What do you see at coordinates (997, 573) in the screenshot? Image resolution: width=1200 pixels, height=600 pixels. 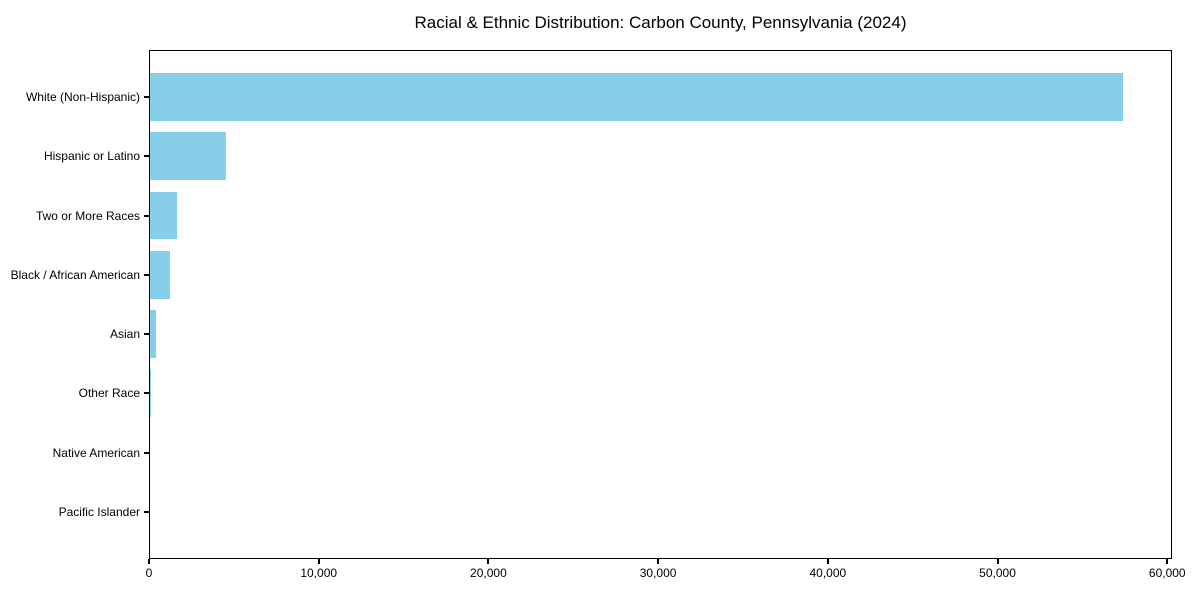 I see `x-axis-tick-label: 50,000` at bounding box center [997, 573].